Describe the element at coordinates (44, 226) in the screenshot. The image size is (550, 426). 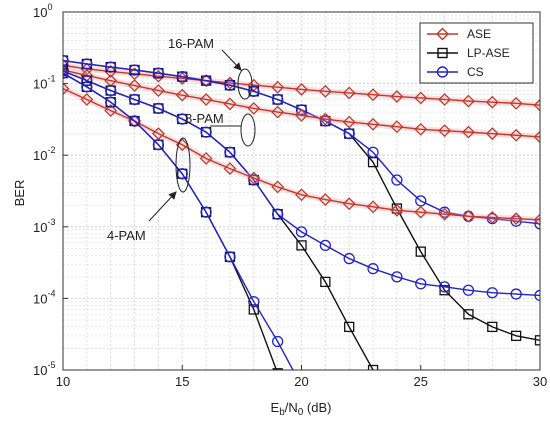
I see `y-tick-label: 10⁻³` at that location.